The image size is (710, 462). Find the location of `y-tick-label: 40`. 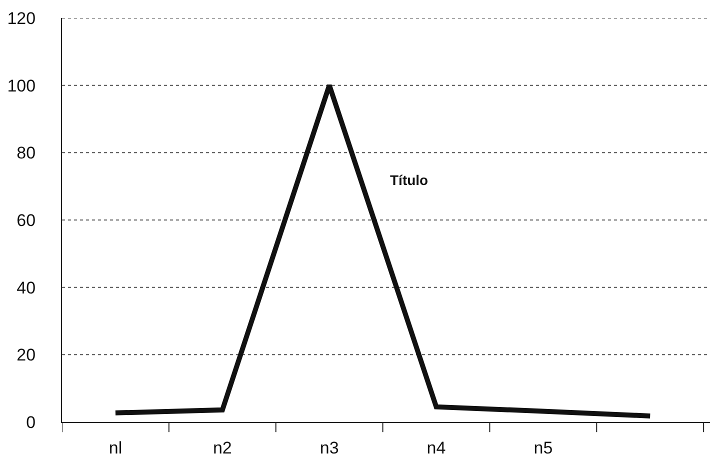

y-tick-label: 40 is located at coordinates (26, 288).